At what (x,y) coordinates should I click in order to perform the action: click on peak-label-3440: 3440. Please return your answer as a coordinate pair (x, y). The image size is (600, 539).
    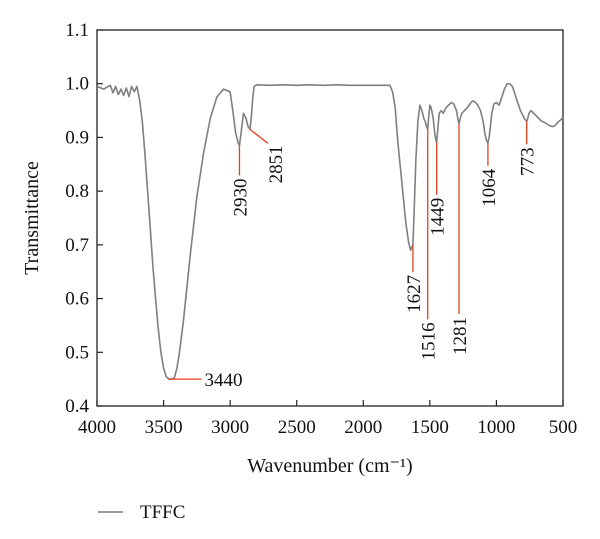
    Looking at the image, I should click on (224, 380).